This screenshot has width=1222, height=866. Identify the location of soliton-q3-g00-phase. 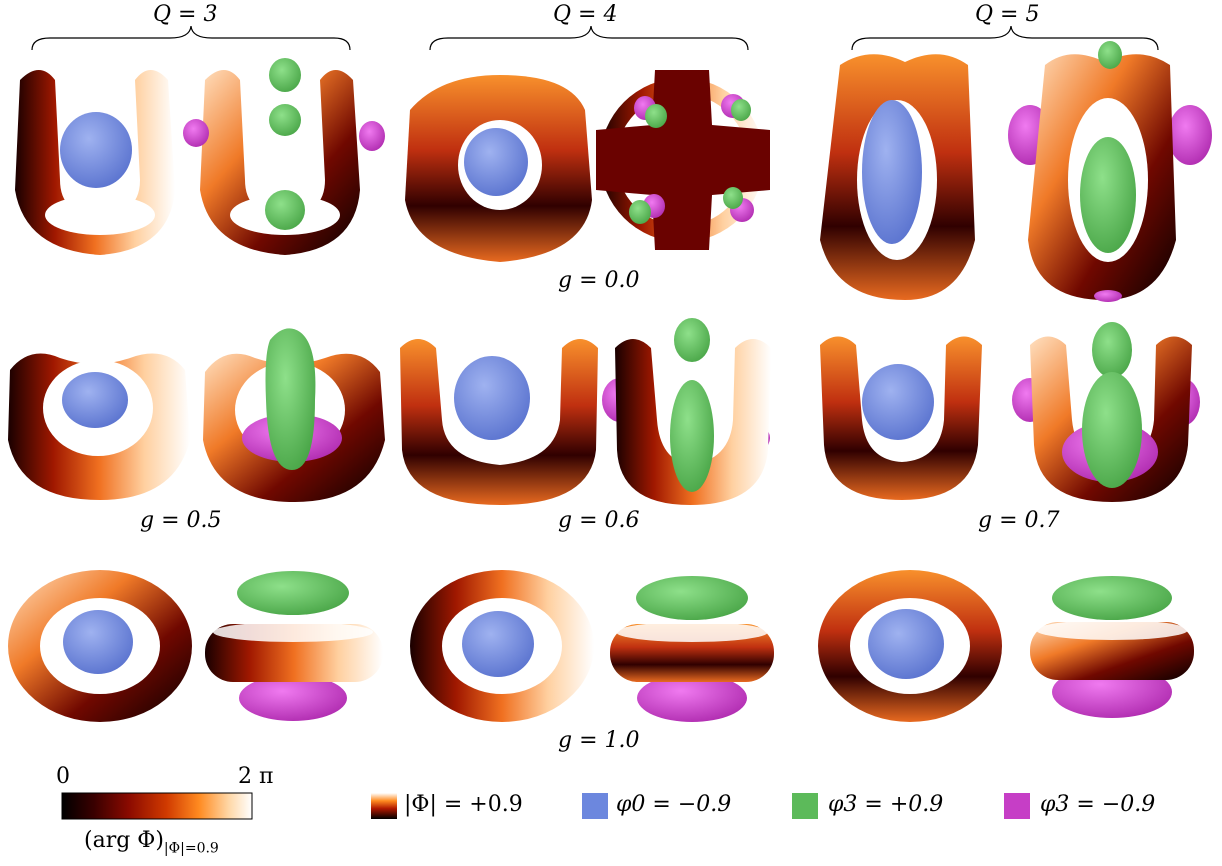
(95, 162).